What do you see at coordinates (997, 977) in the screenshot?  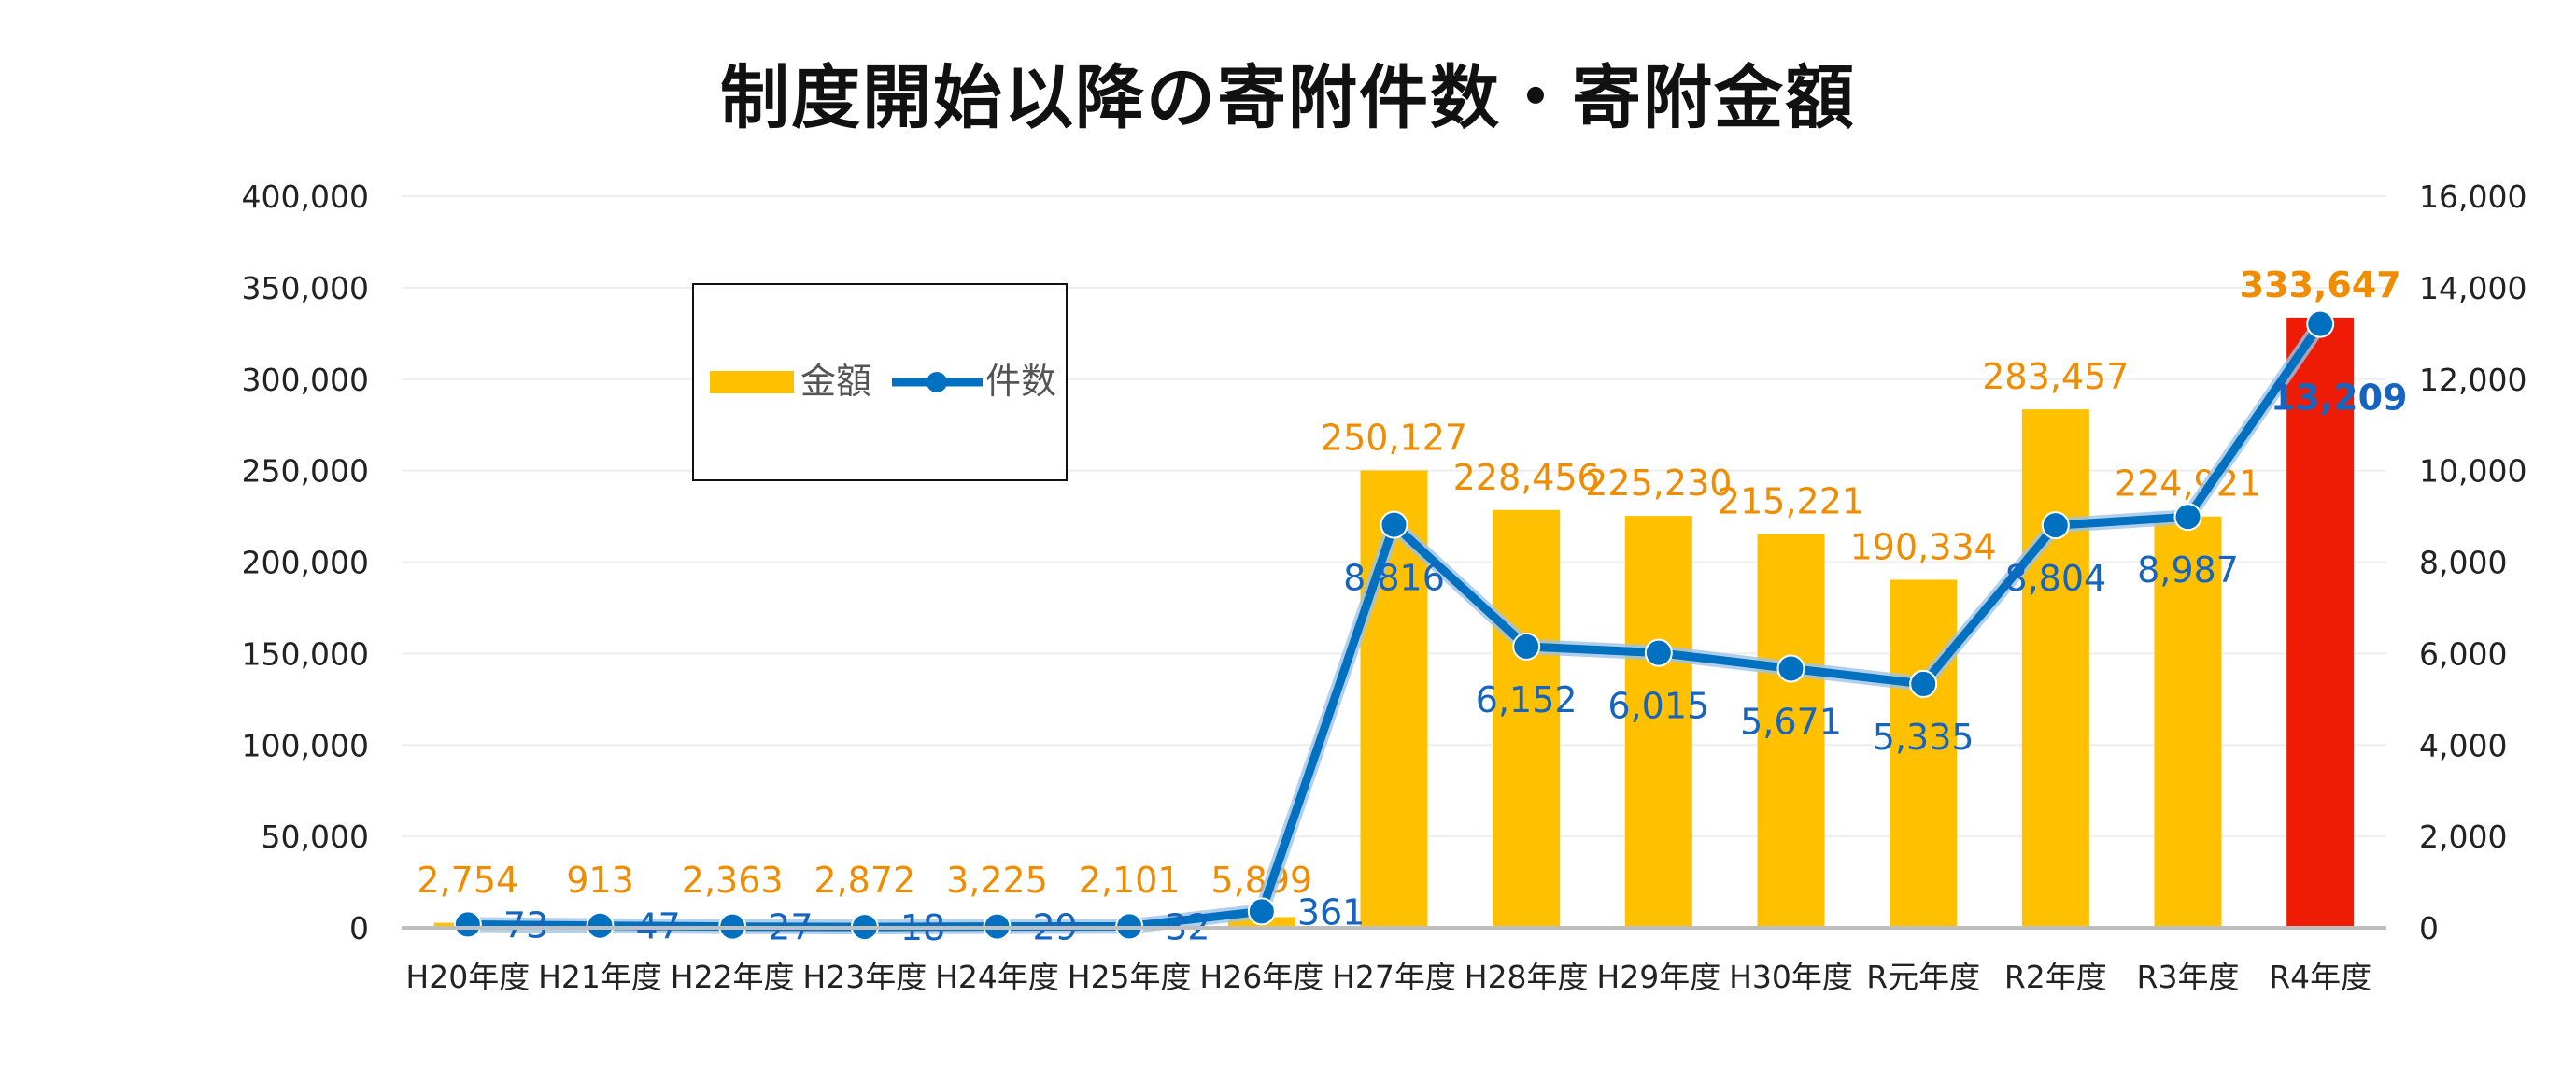 I see `x-tick-label: H24年度` at bounding box center [997, 977].